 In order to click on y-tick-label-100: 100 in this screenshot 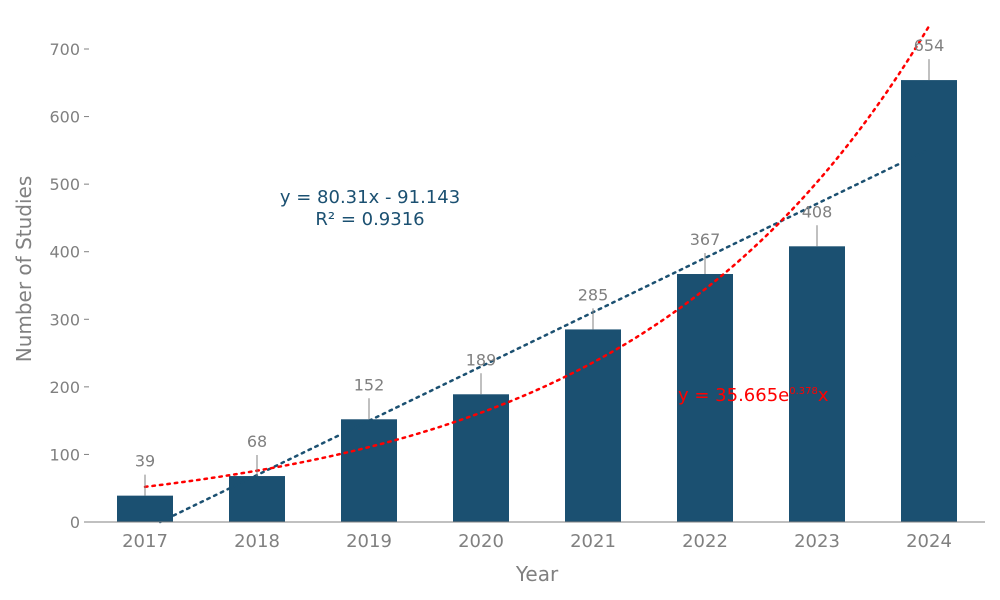, I will do `click(64, 454)`.